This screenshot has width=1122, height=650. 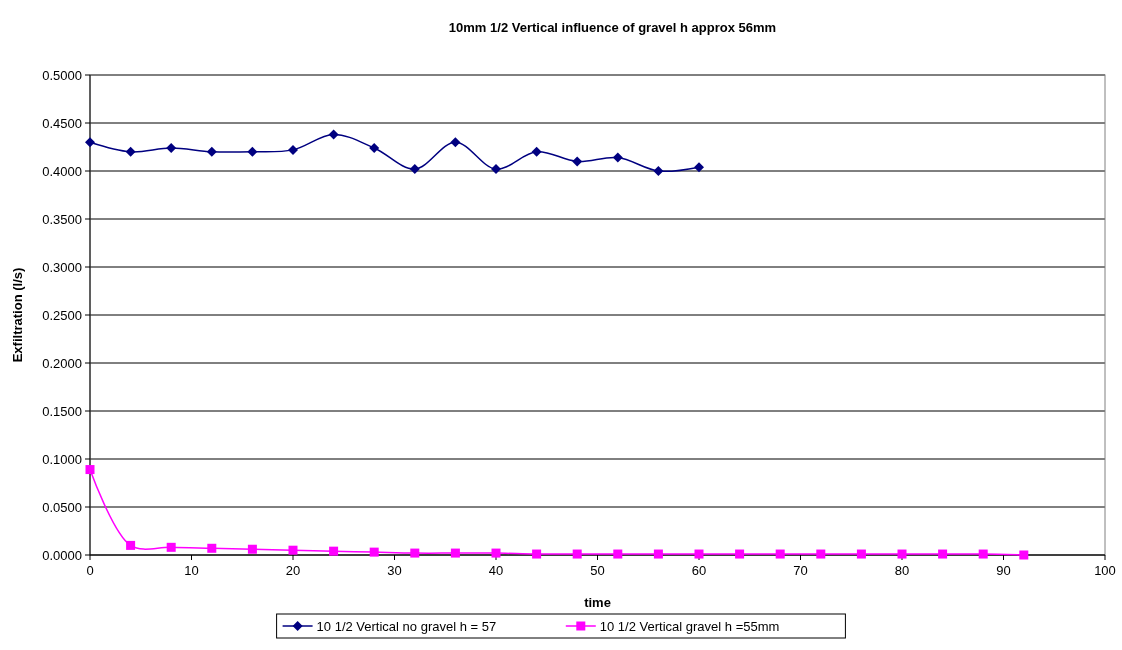 I want to click on y-tick-label: 0.5000, so click(x=62, y=75).